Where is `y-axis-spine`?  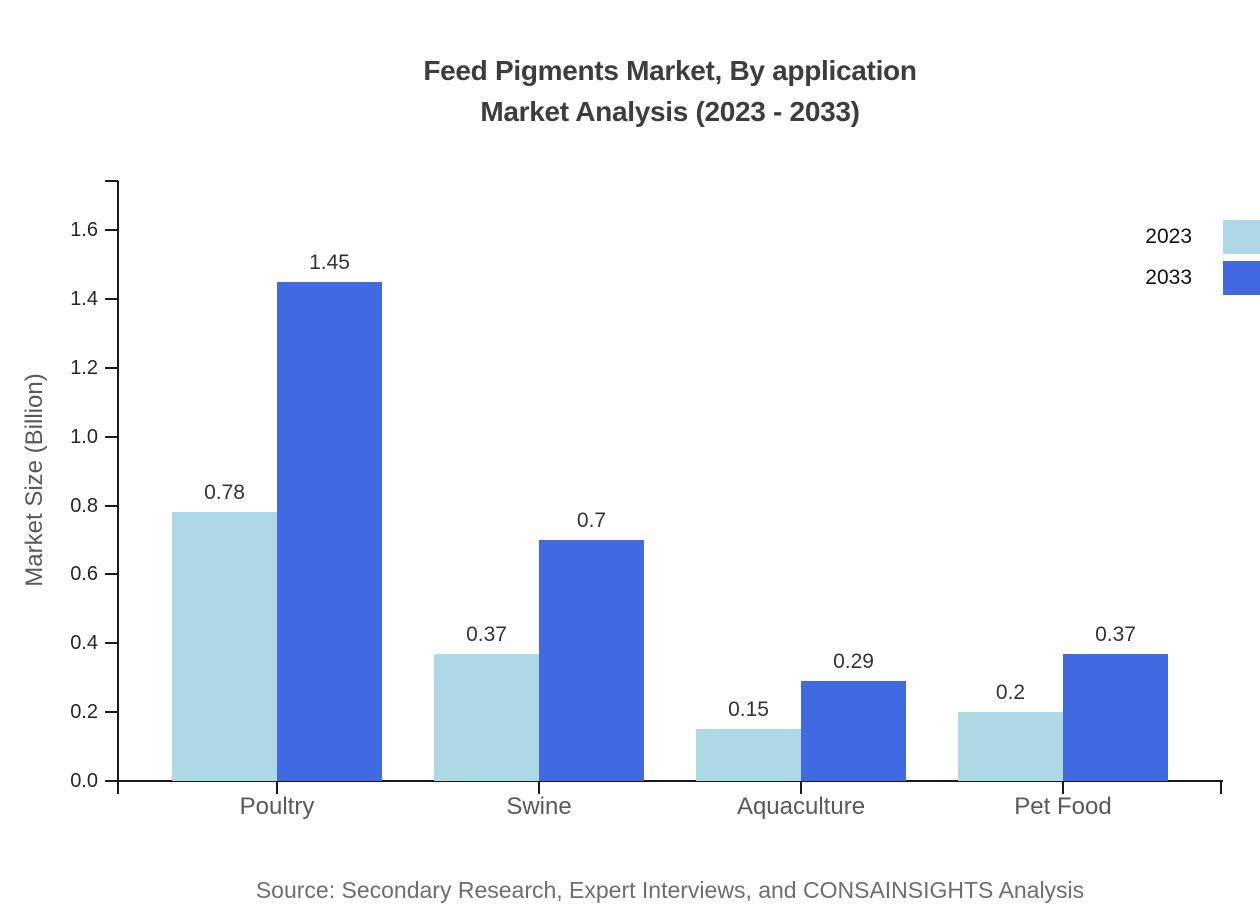 y-axis-spine is located at coordinates (118, 481).